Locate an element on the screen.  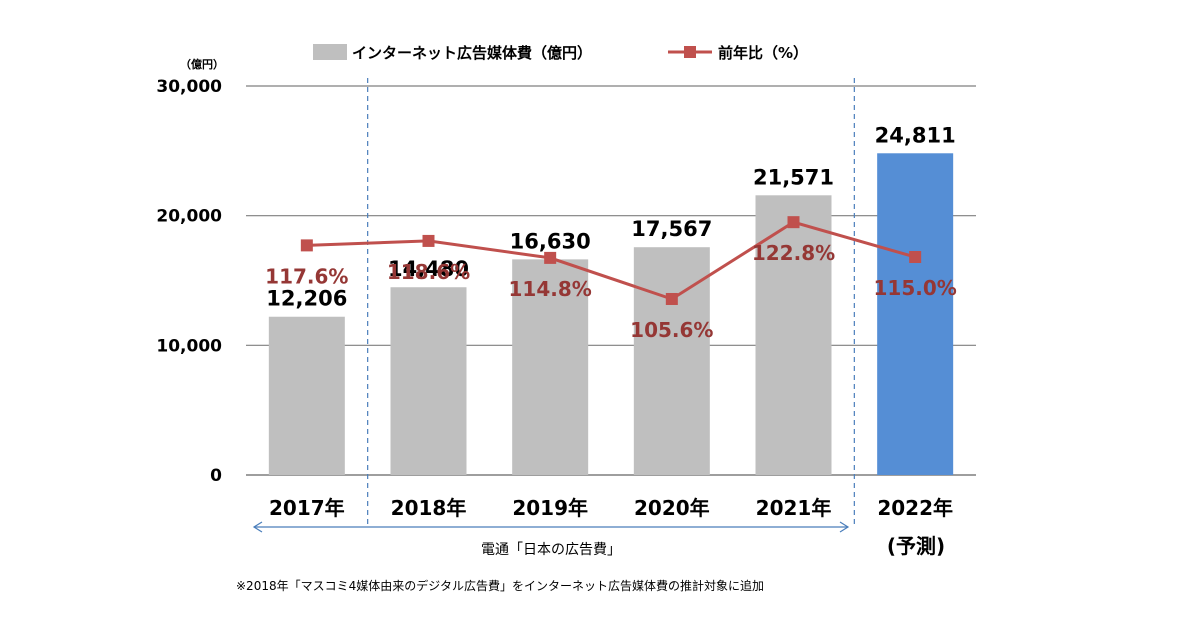
yoy-percent-label: 118.6% is located at coordinates (428, 272).